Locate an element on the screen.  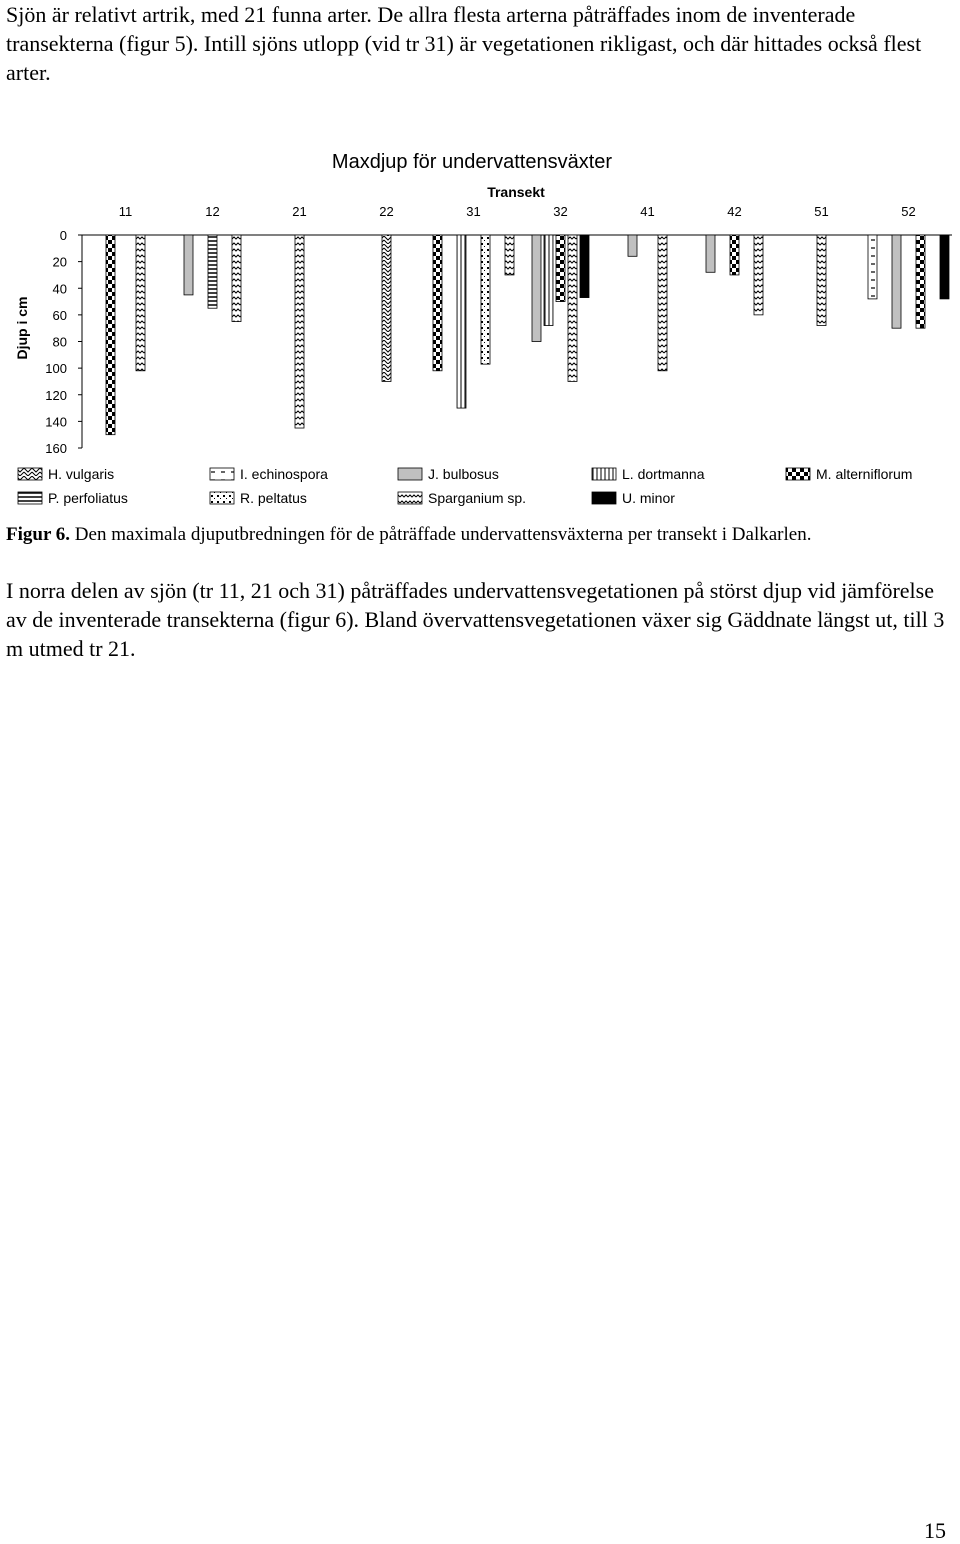
legend-label: U. minor is located at coordinates (648, 498).